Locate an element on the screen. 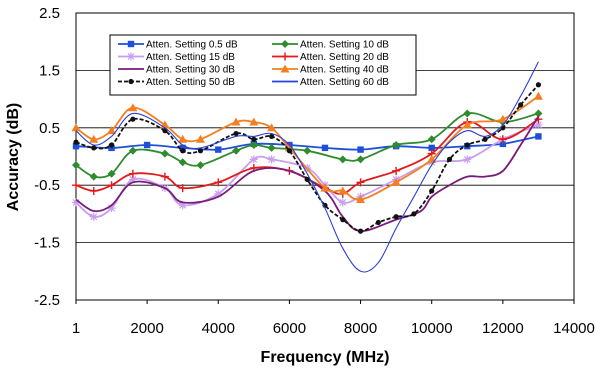  x-tick-label: 12000 is located at coordinates (503, 328).